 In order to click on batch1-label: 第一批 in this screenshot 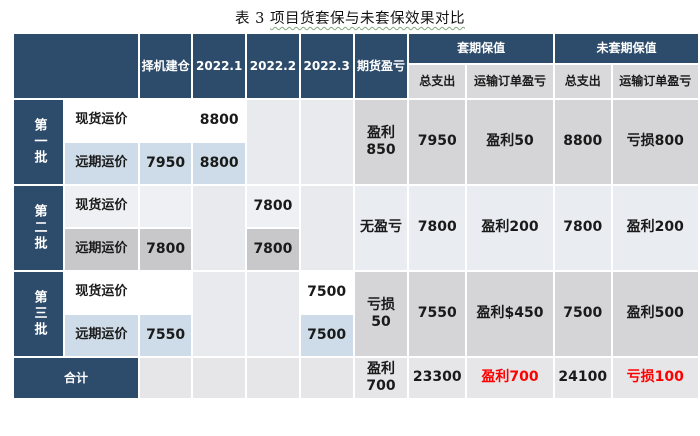, I will do `click(38, 142)`.